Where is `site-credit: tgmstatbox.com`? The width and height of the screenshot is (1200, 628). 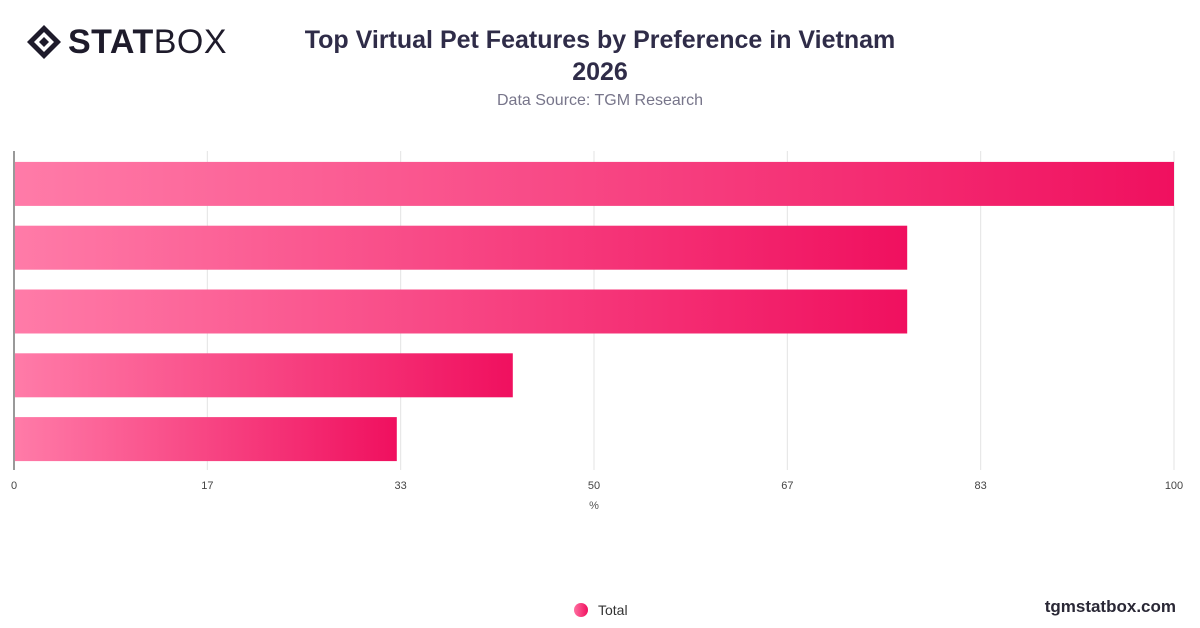
site-credit: tgmstatbox.com is located at coordinates (1110, 606).